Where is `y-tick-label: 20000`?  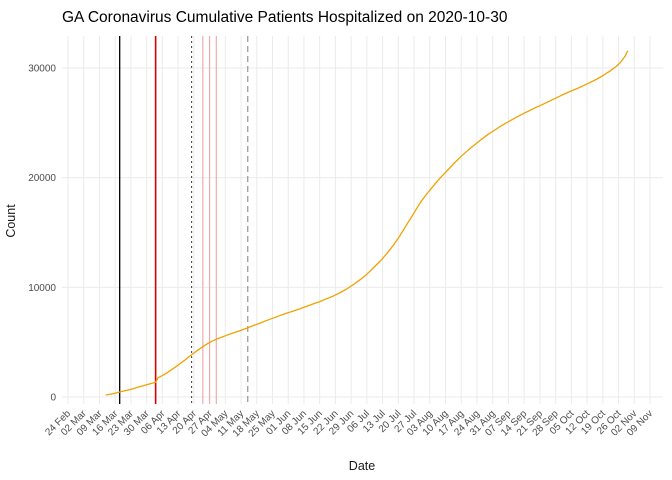 y-tick-label: 20000 is located at coordinates (42, 178).